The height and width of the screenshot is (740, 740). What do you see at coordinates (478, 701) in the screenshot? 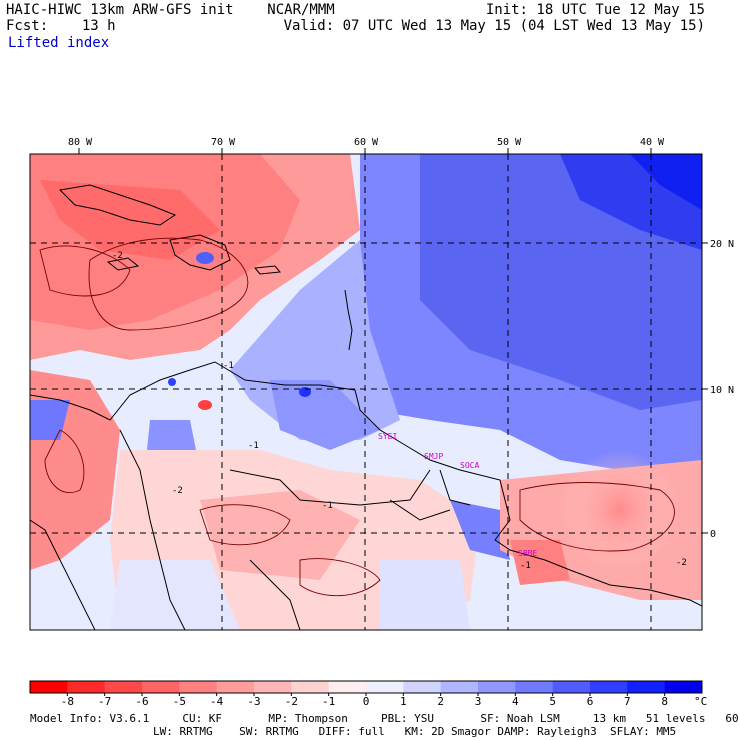
I see `colorbar-label: 3` at bounding box center [478, 701].